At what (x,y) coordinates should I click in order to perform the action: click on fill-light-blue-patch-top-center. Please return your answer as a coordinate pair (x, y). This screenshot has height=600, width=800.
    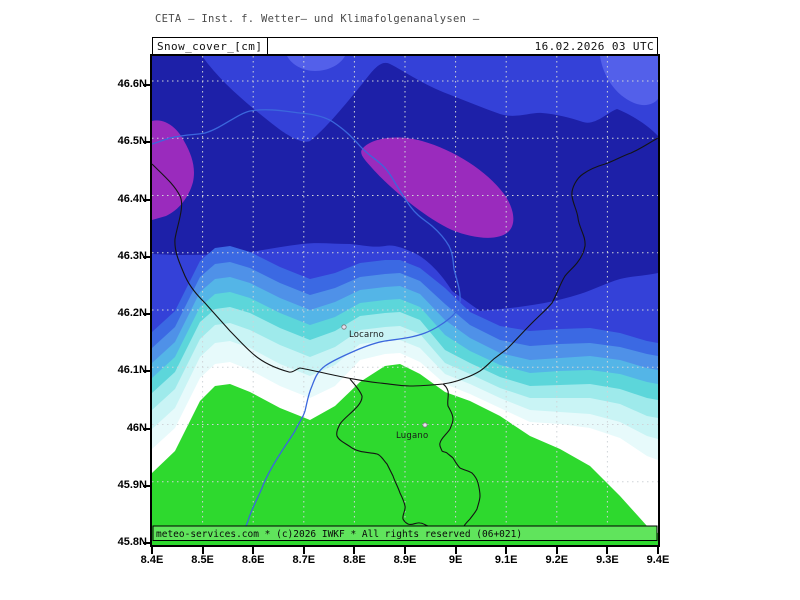
    Looking at the image, I should click on (316, 63).